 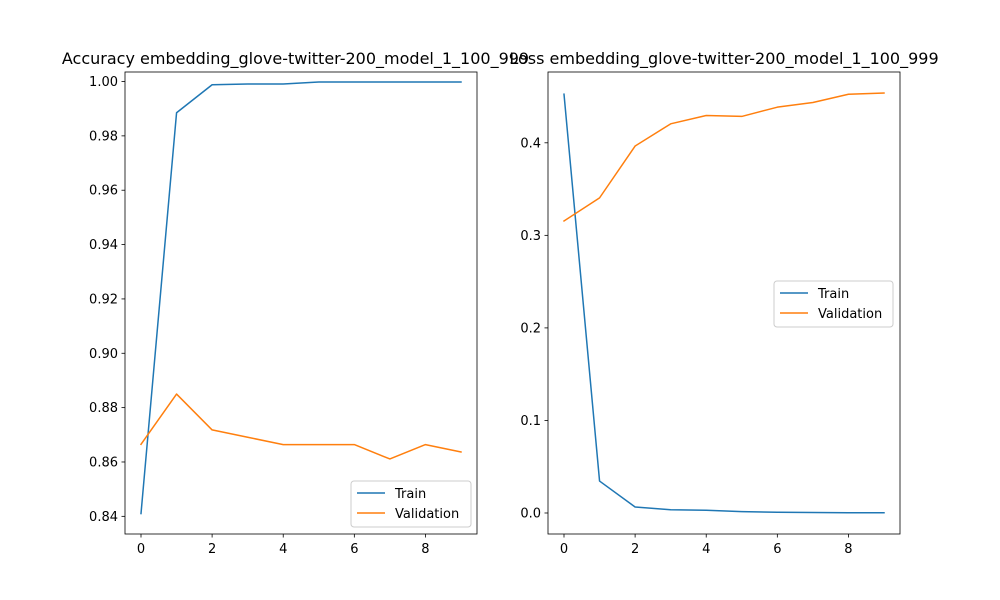 What do you see at coordinates (848, 549) in the screenshot?
I see `loss-x-tick-label: 8` at bounding box center [848, 549].